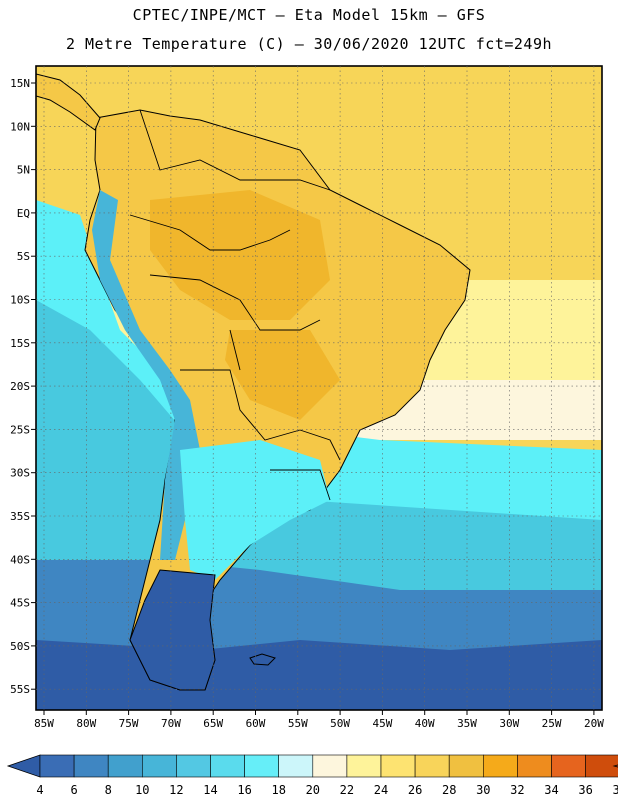  I want to click on lat-label: 40S, so click(20, 559).